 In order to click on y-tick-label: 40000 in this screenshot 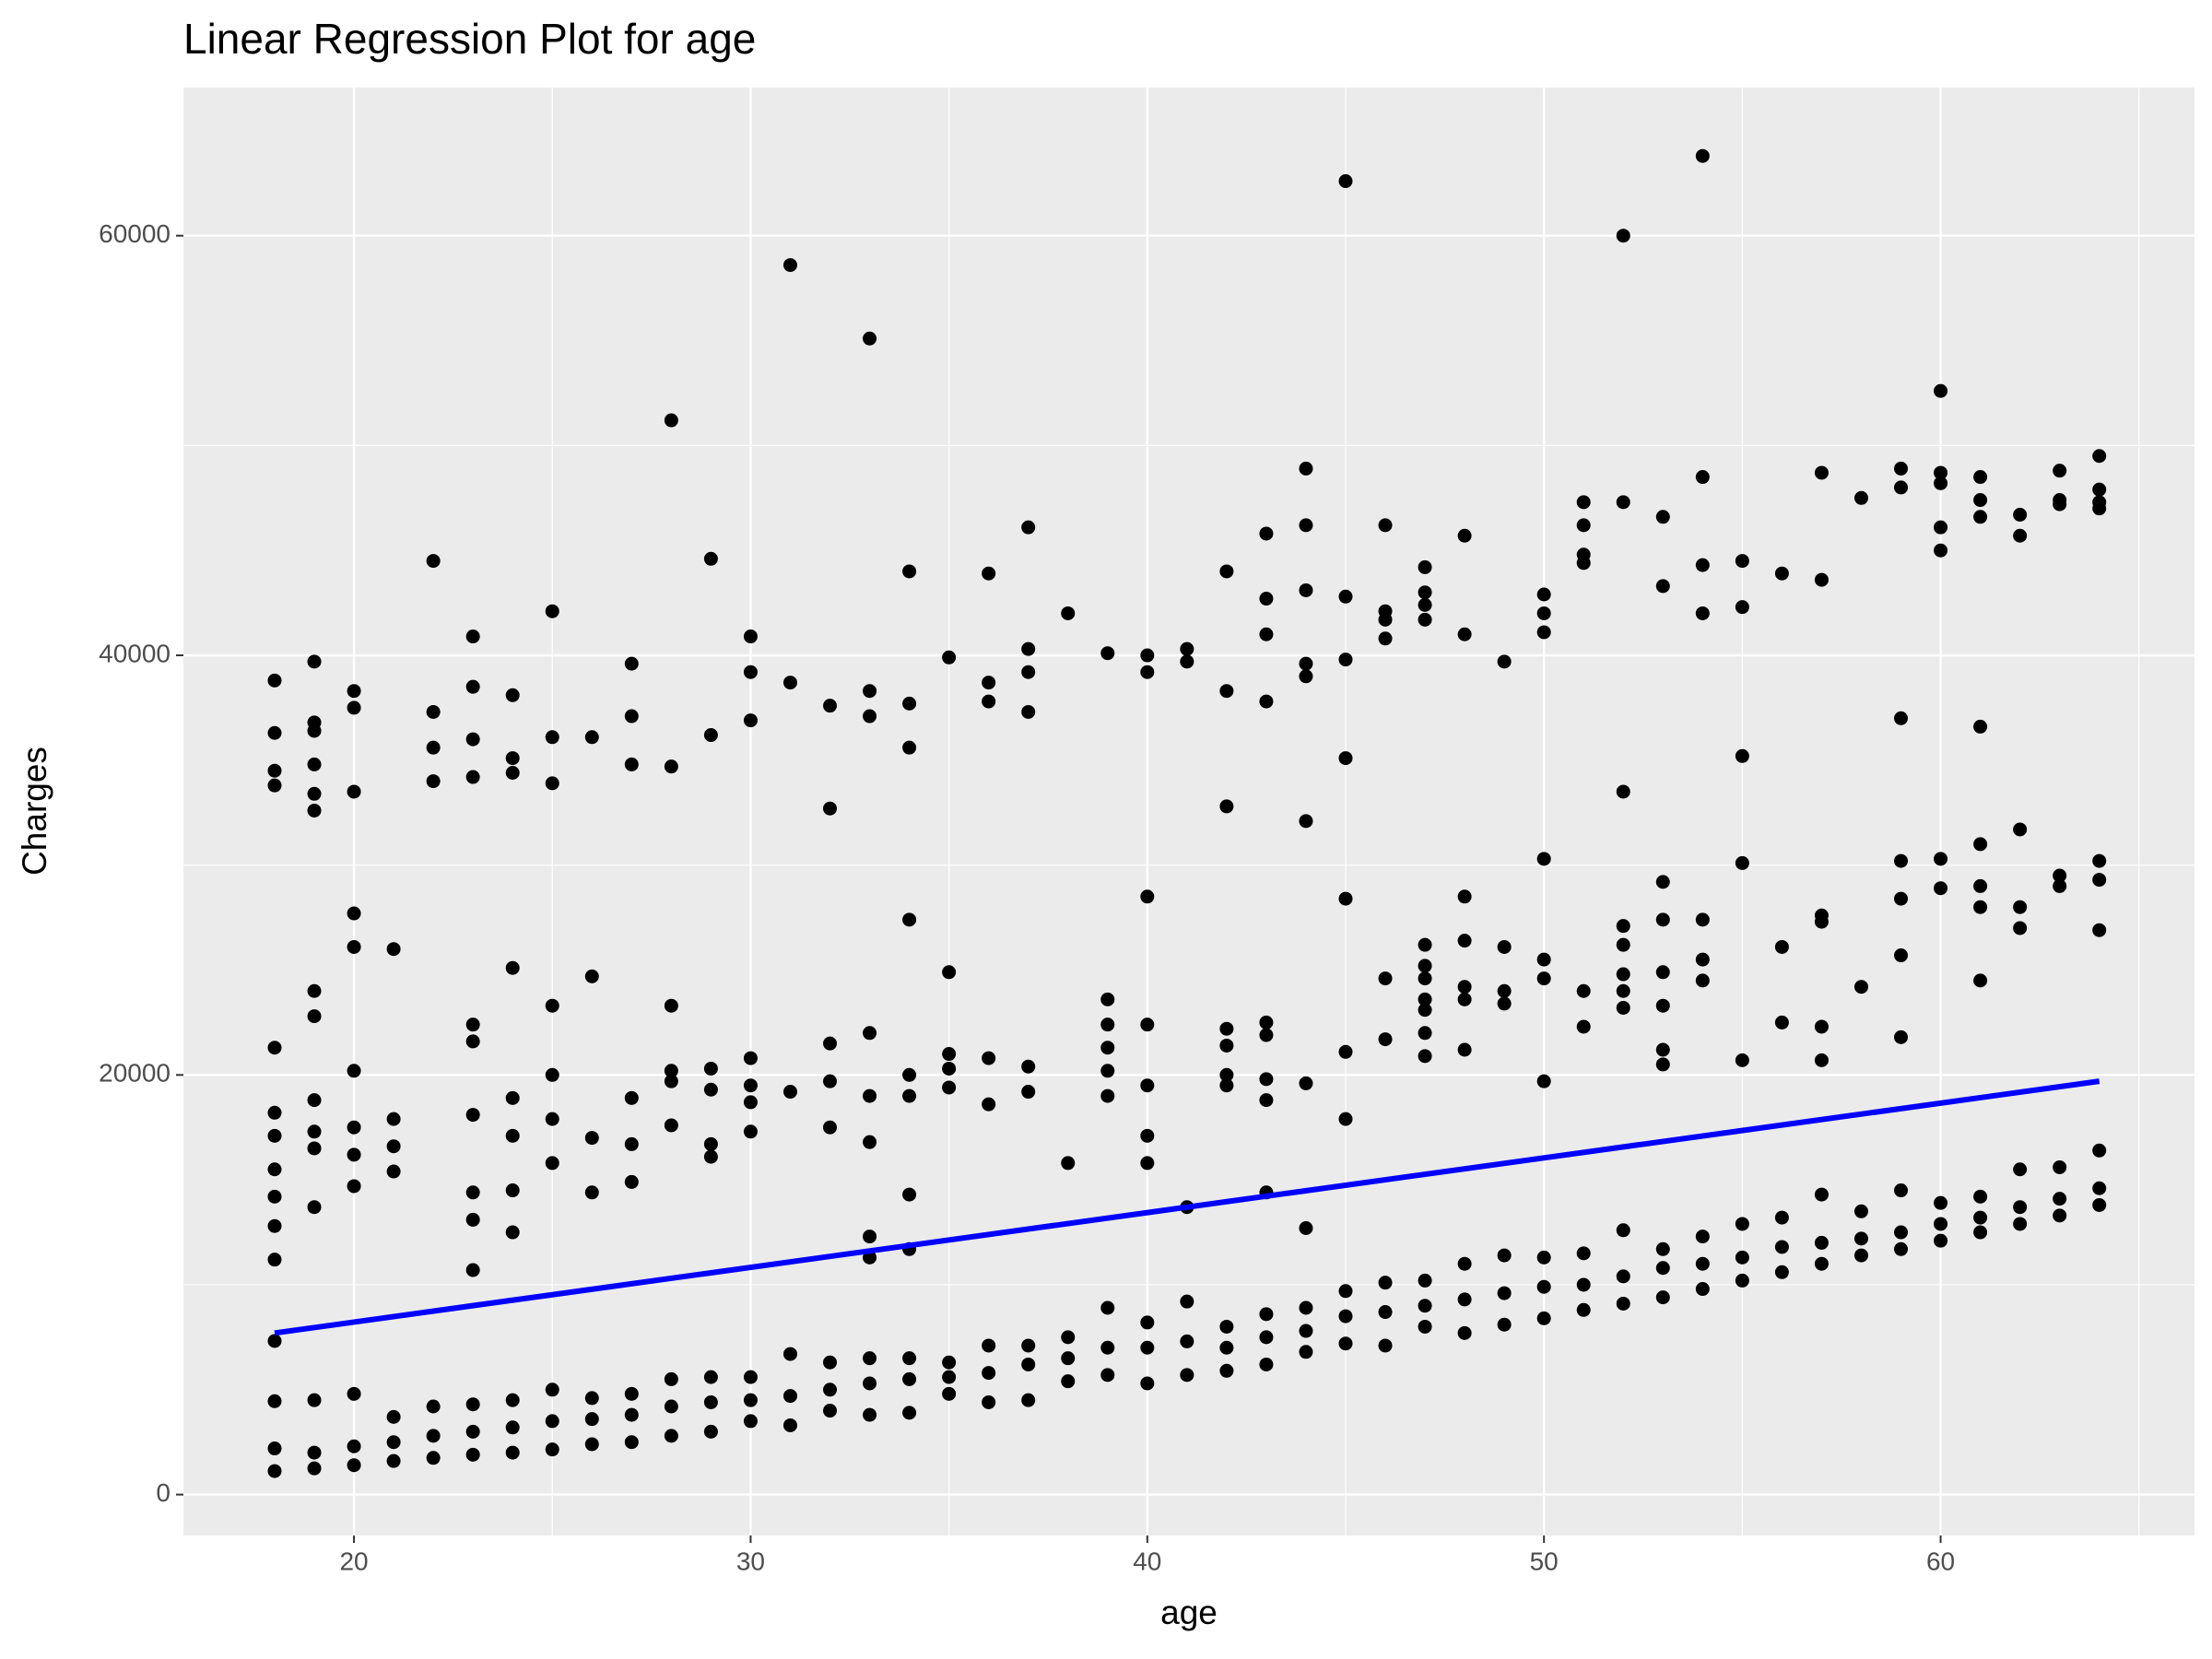, I will do `click(135, 653)`.